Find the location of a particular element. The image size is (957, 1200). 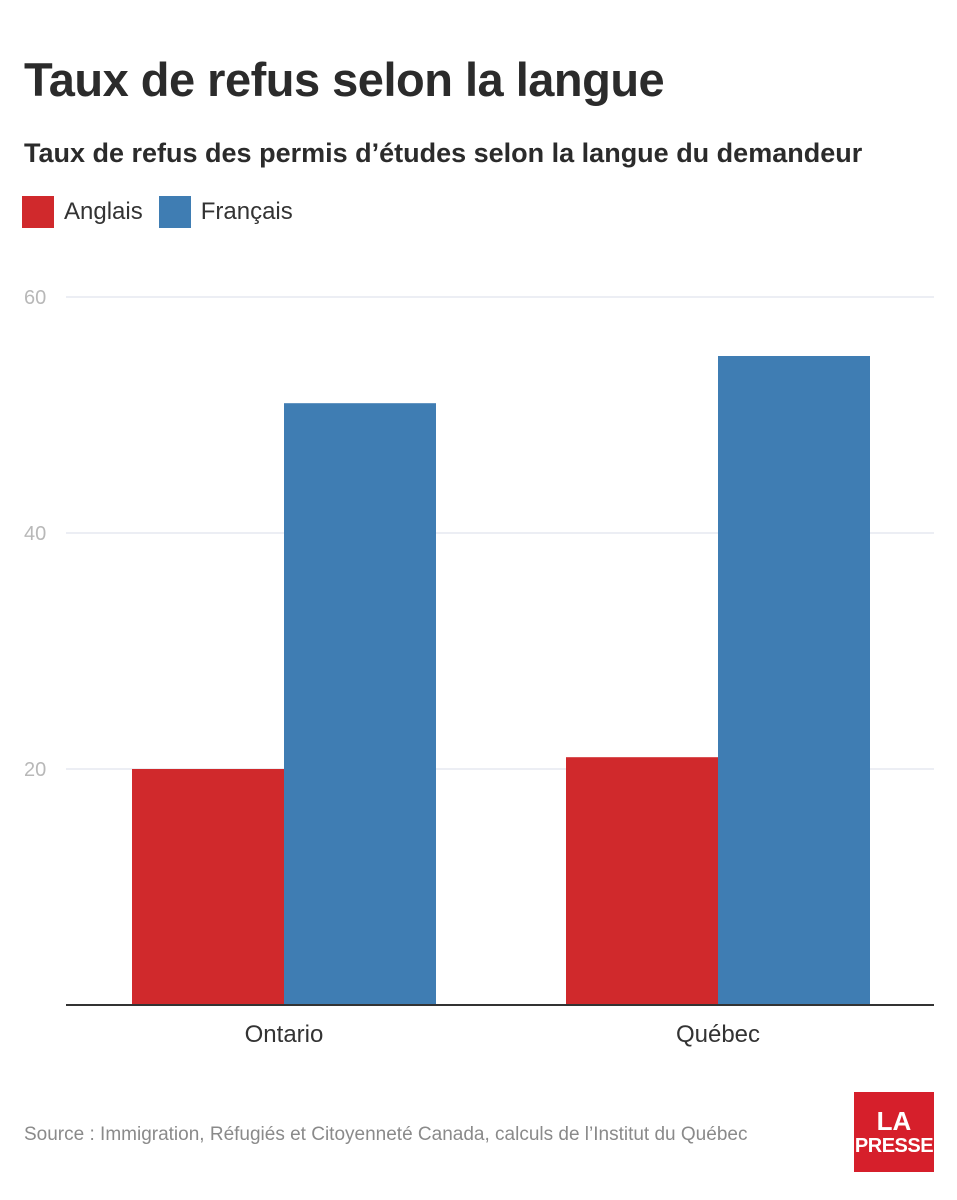

legend-label-francais: Français is located at coordinates (246, 211).